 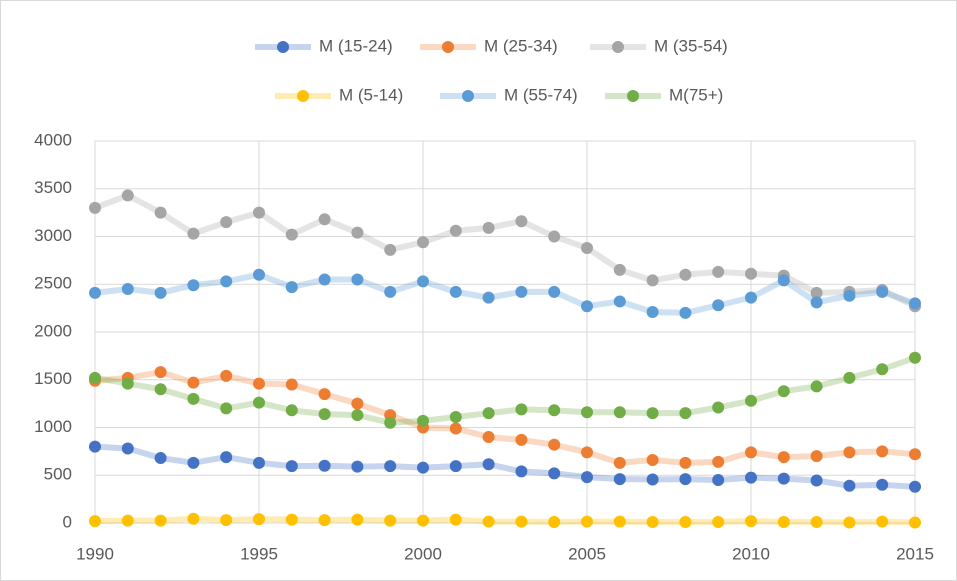 I want to click on x-tick-label: 2000, so click(x=423, y=553).